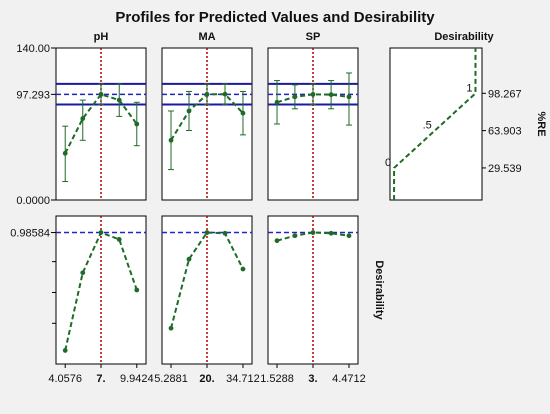  I want to click on x-tick-label-ma: 20., so click(206, 379).